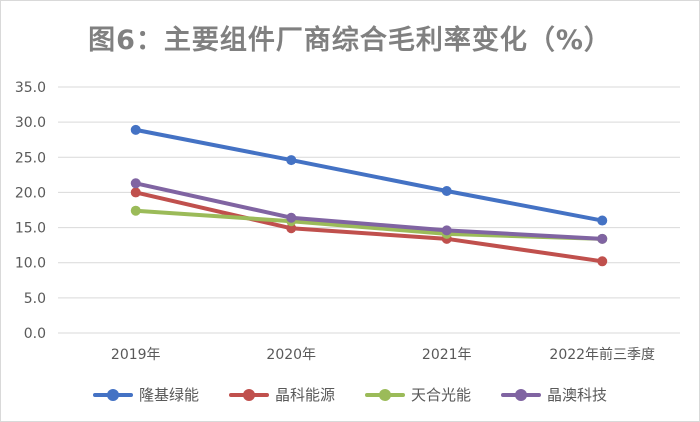 This screenshot has height=422, width=700. I want to click on legend: 隆基绿能 晶科能源 天合光能 晶澳科技, so click(350, 394).